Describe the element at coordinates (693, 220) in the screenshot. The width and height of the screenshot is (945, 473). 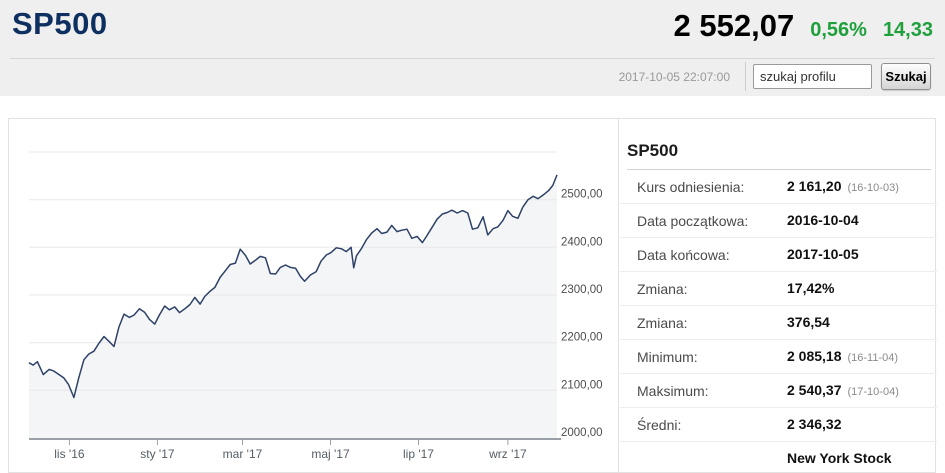
I see `row-label: Data początkowa:` at that location.